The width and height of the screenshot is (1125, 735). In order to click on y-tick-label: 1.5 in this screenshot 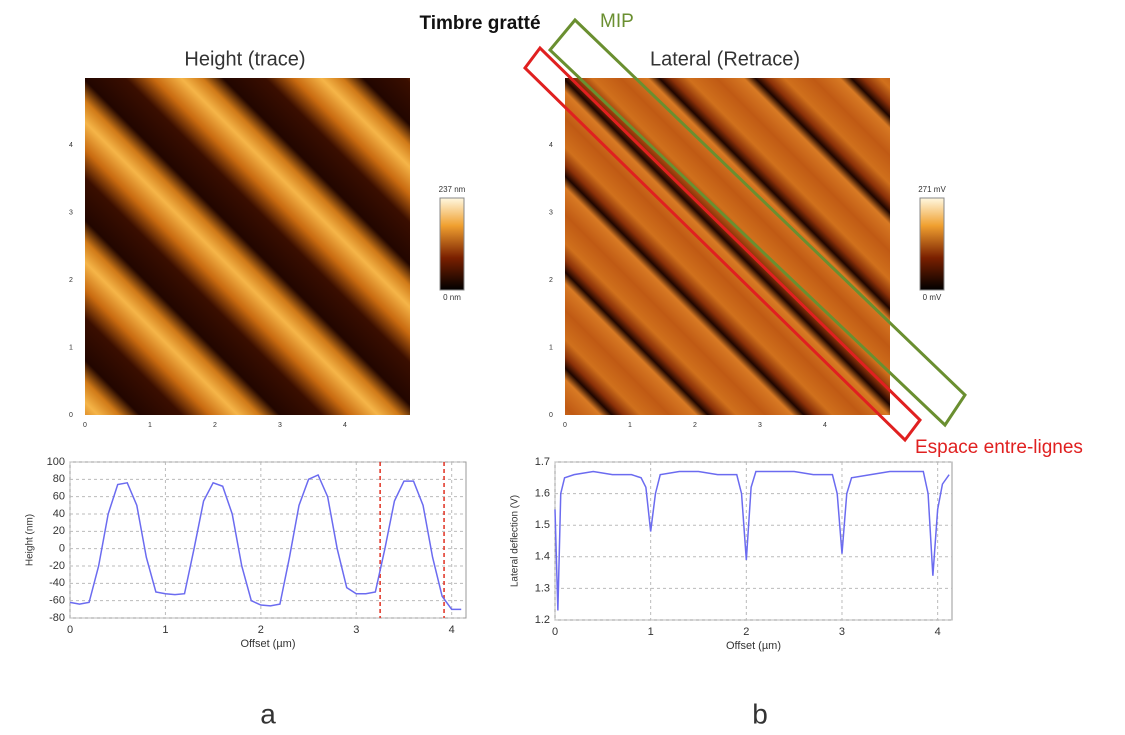, I will do `click(542, 525)`.